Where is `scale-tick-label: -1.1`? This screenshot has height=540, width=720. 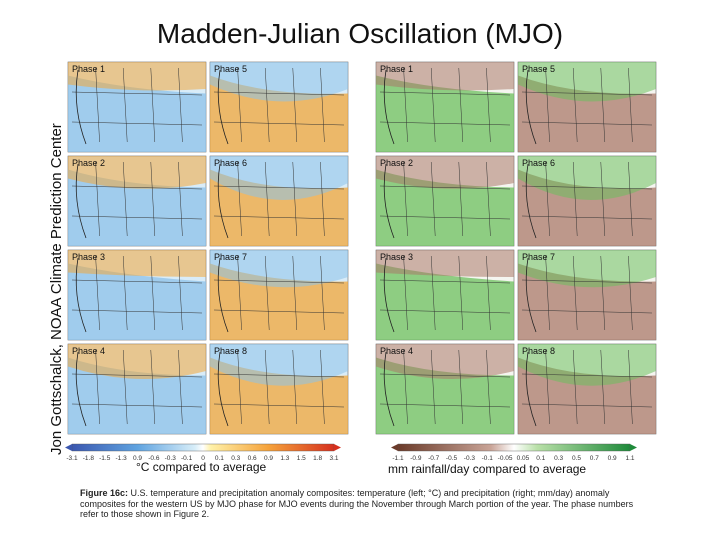 scale-tick-label: -1.1 is located at coordinates (398, 458).